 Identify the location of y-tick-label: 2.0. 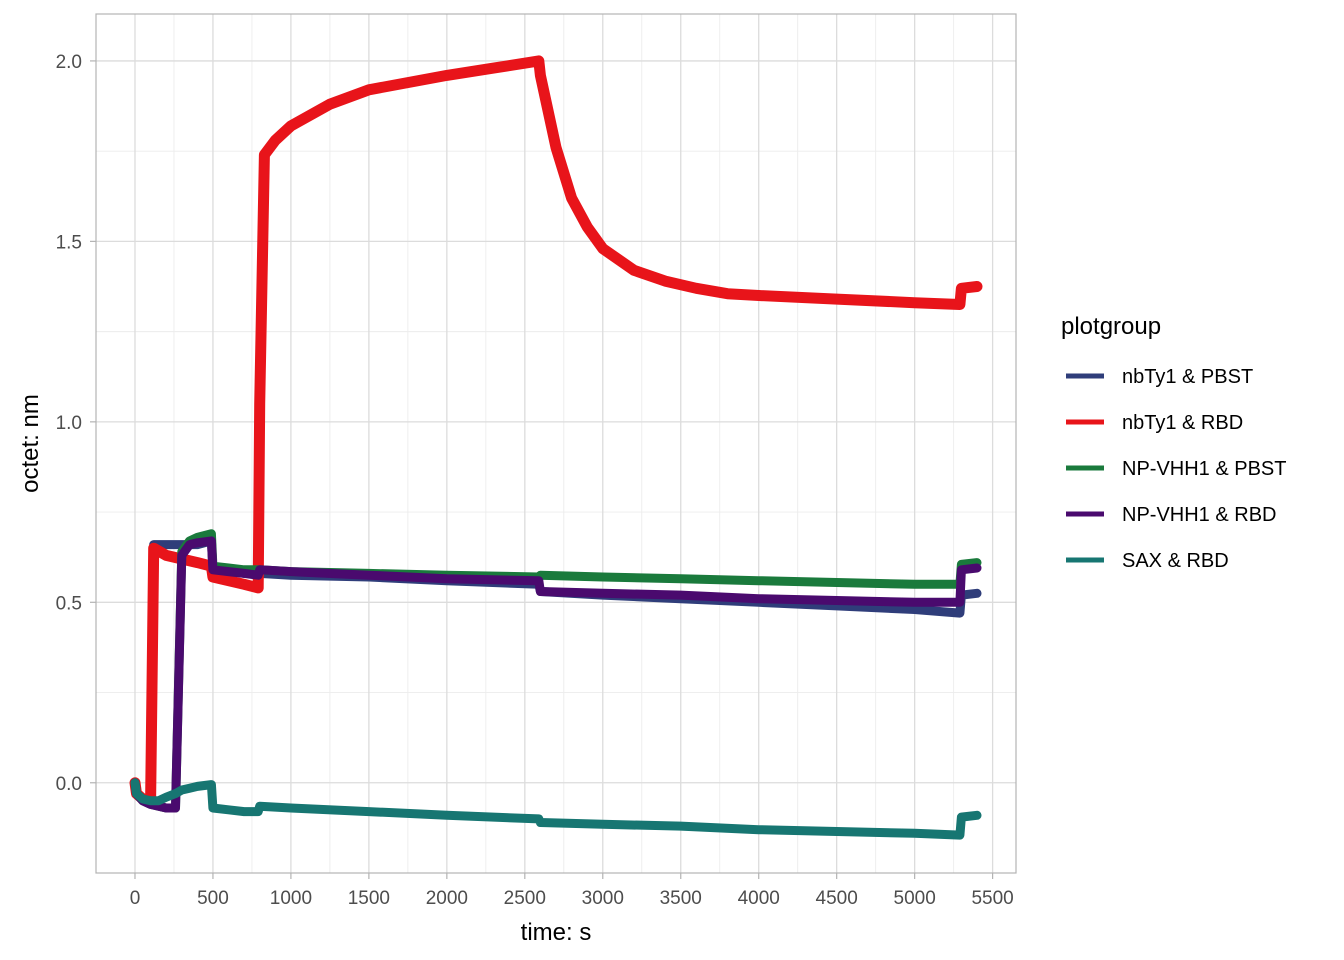
(69, 62).